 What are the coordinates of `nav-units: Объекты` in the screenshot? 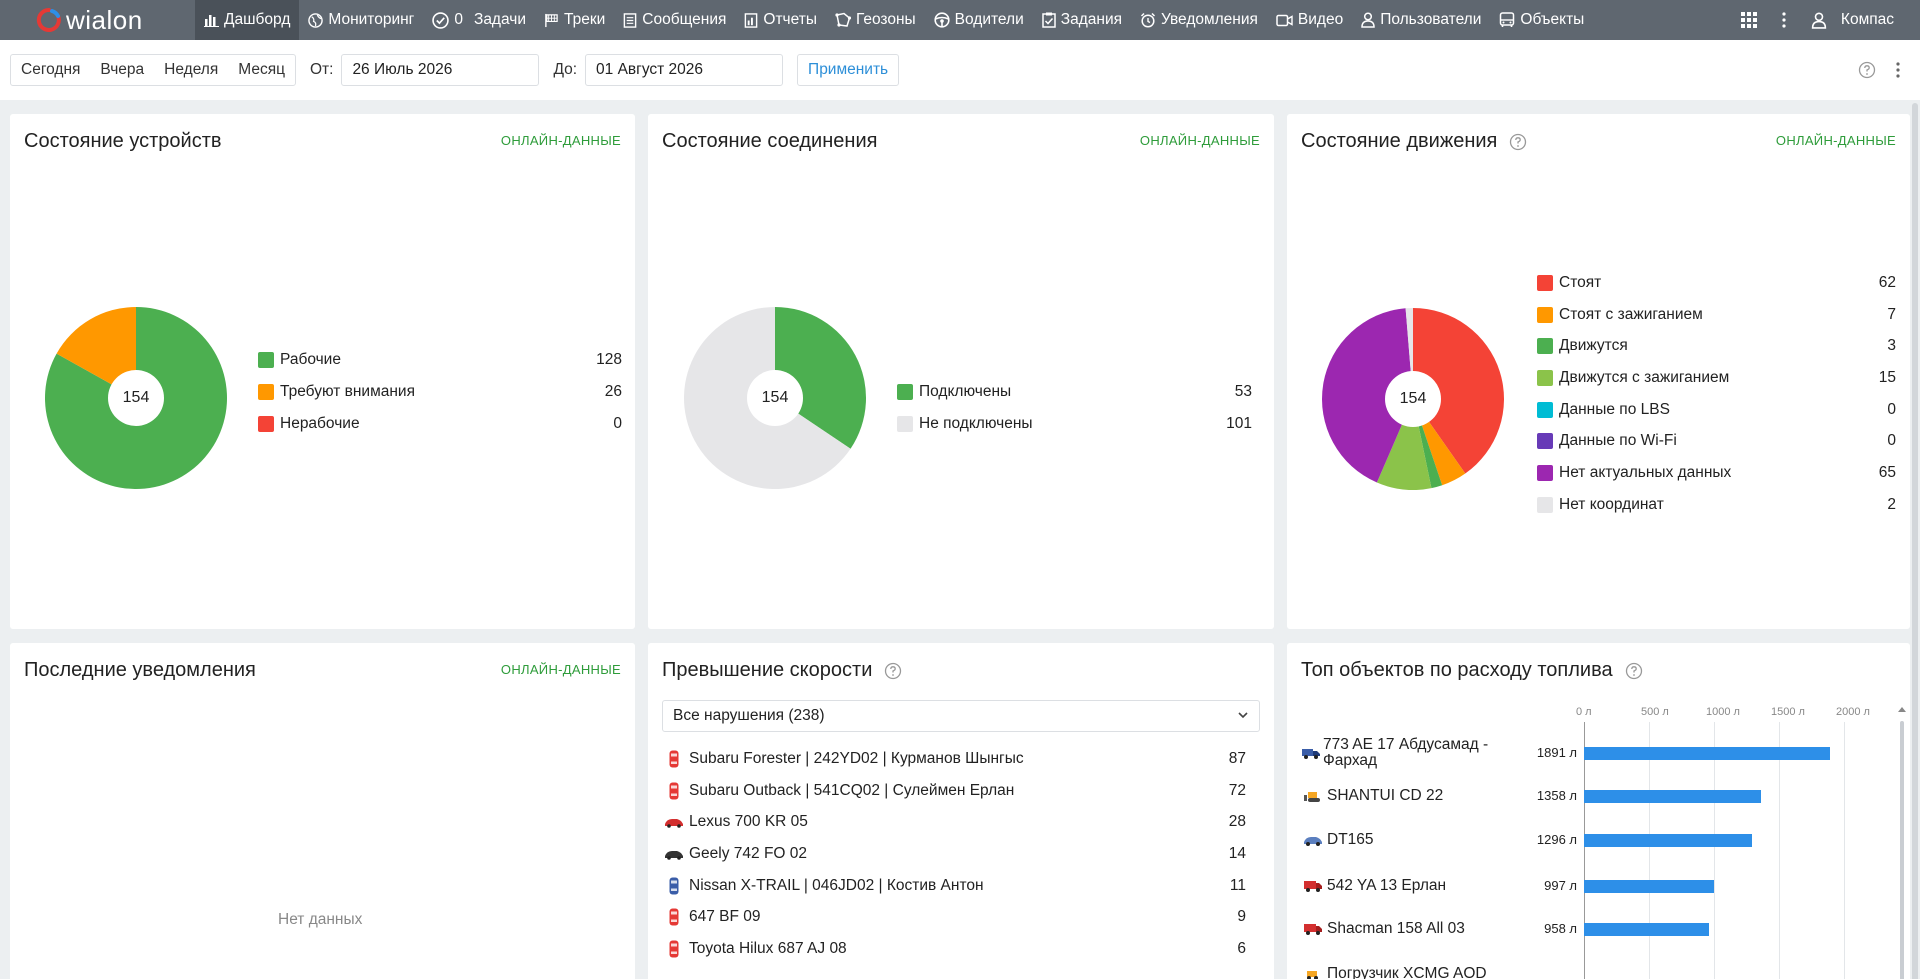 It's located at (1541, 20).